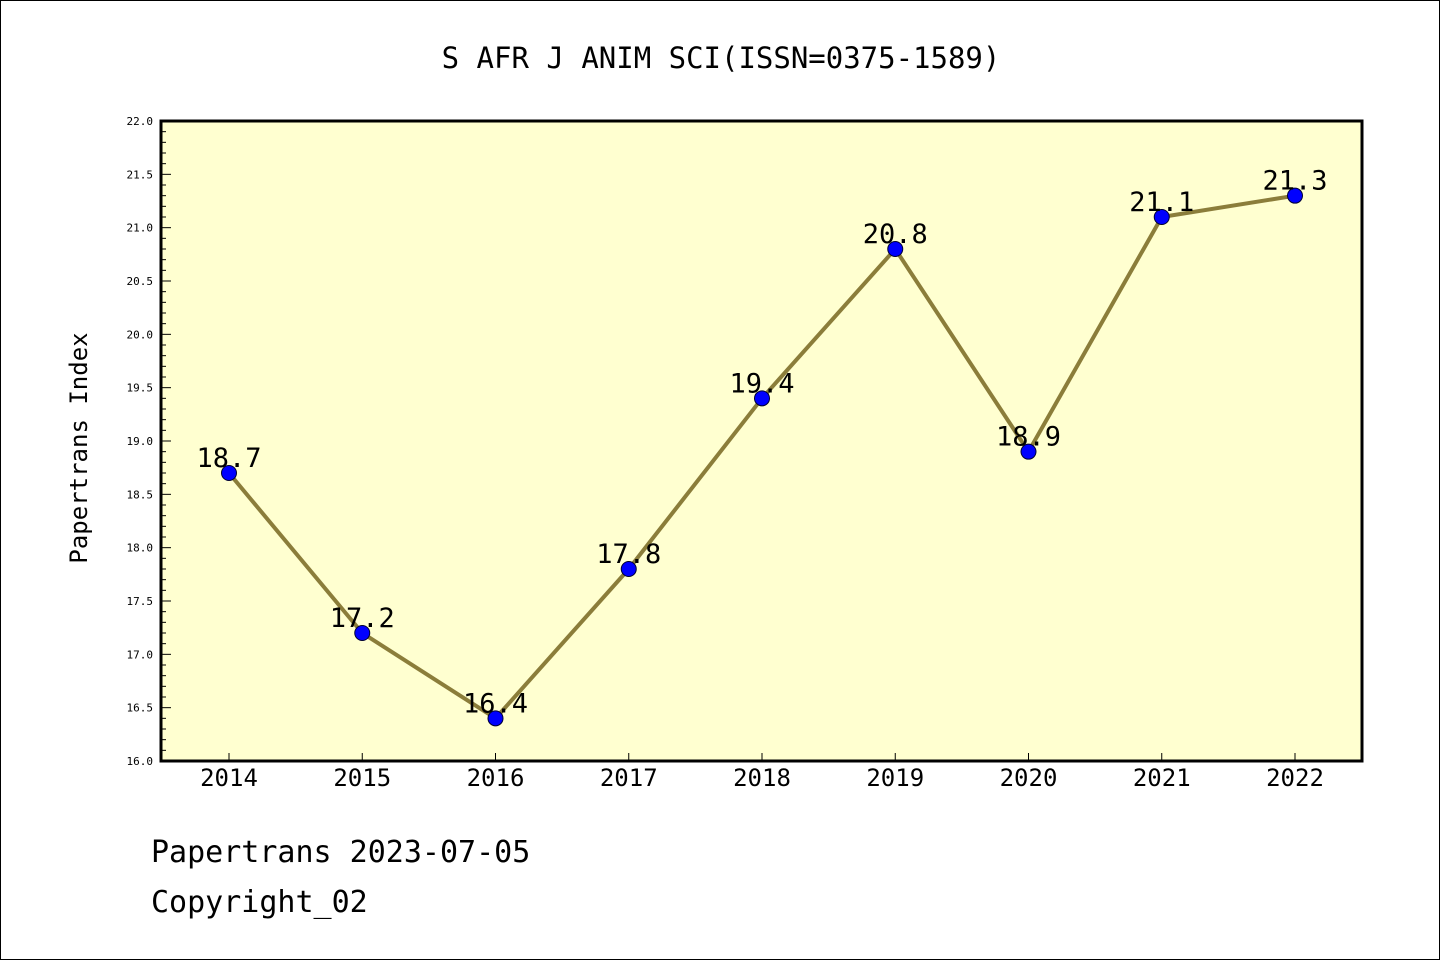 Image resolution: width=1440 pixels, height=961 pixels. I want to click on y-tick-label: 18.0, so click(140, 548).